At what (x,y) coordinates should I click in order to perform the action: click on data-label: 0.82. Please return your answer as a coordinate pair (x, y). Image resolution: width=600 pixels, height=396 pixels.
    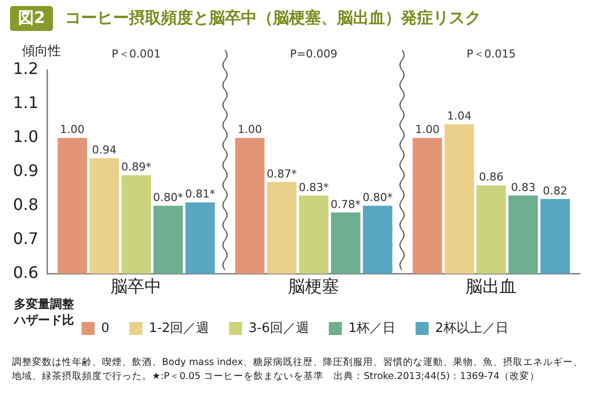
    Looking at the image, I should click on (555, 191).